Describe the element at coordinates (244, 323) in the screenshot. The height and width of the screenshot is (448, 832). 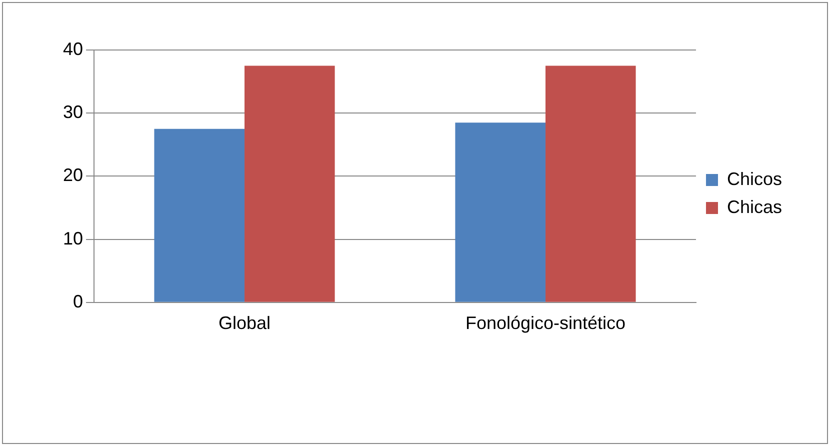
I see `x-tick-label: Global` at that location.